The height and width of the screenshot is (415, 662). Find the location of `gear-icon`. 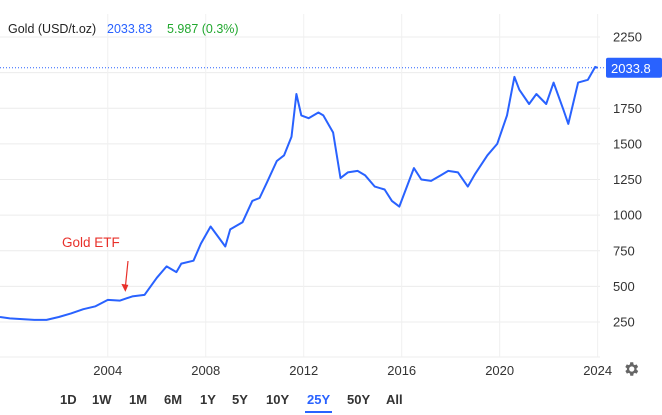

gear-icon is located at coordinates (631, 369).